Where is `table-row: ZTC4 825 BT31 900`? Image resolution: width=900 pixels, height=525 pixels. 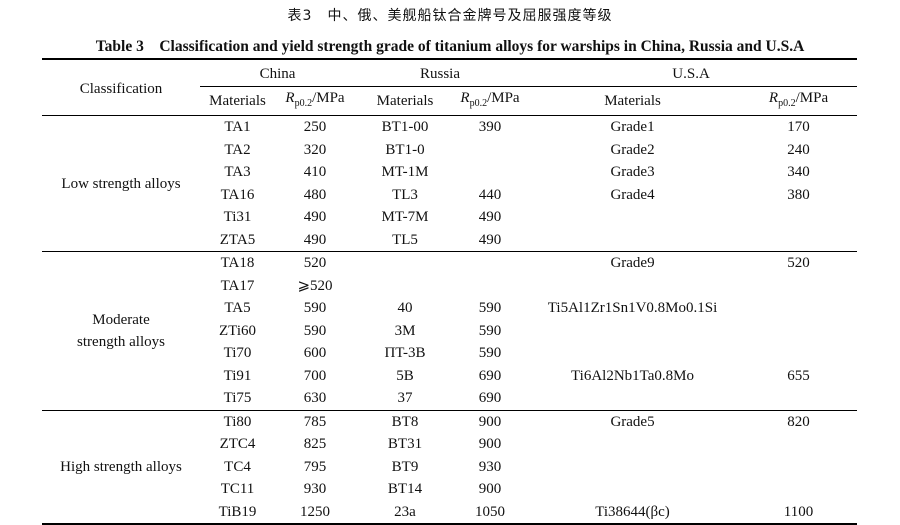 table-row: ZTC4 825 BT31 900 is located at coordinates (449, 444).